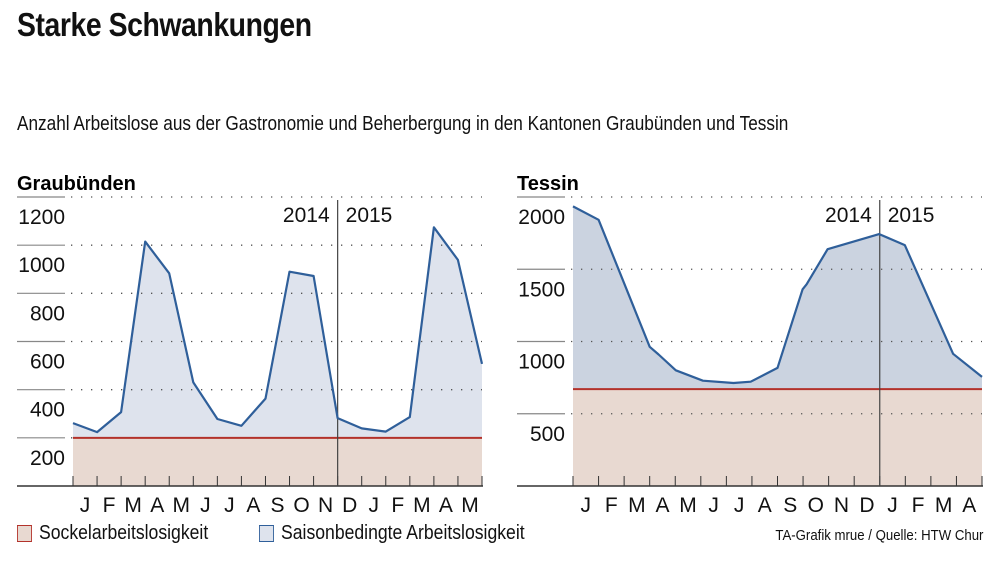 The height and width of the screenshot is (564, 1000). I want to click on legend-saison: Saisonbedingte Arbeitslosigkeit, so click(392, 533).